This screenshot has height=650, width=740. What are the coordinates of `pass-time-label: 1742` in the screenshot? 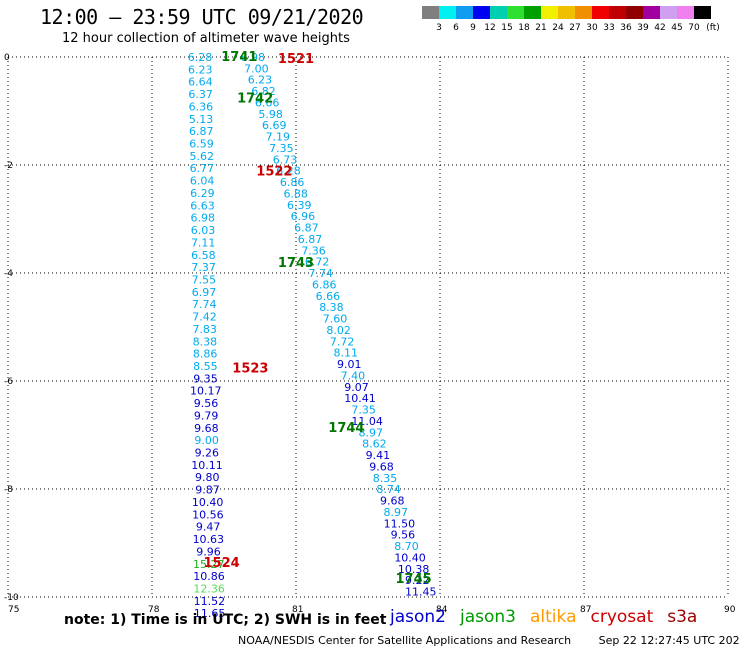 It's located at (255, 99).